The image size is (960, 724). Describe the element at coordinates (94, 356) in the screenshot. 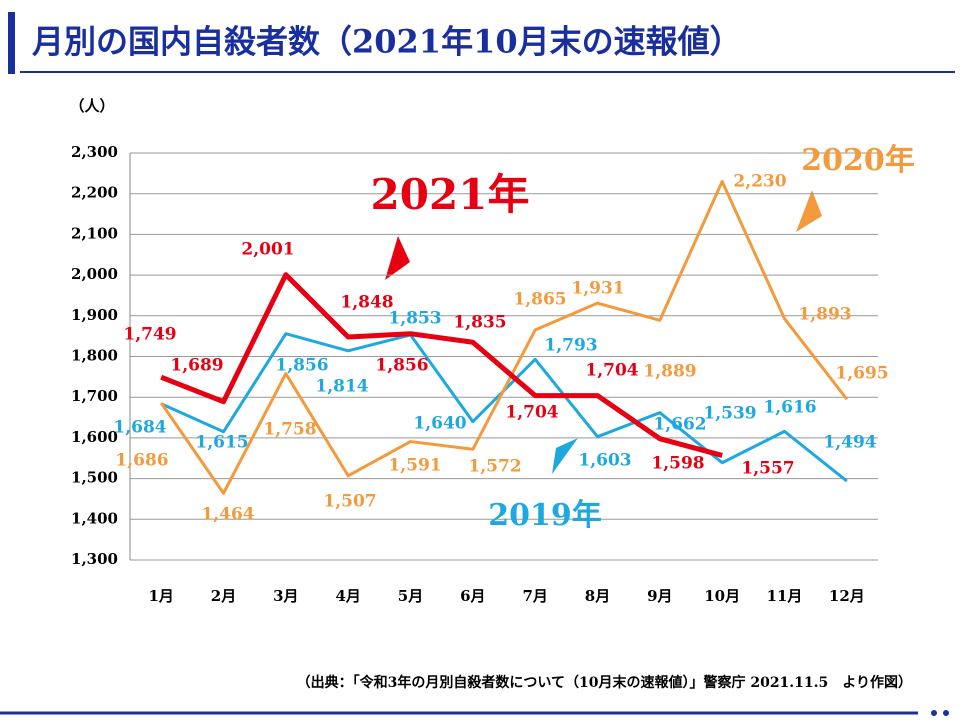

I see `y-tick-label: 1,800` at that location.